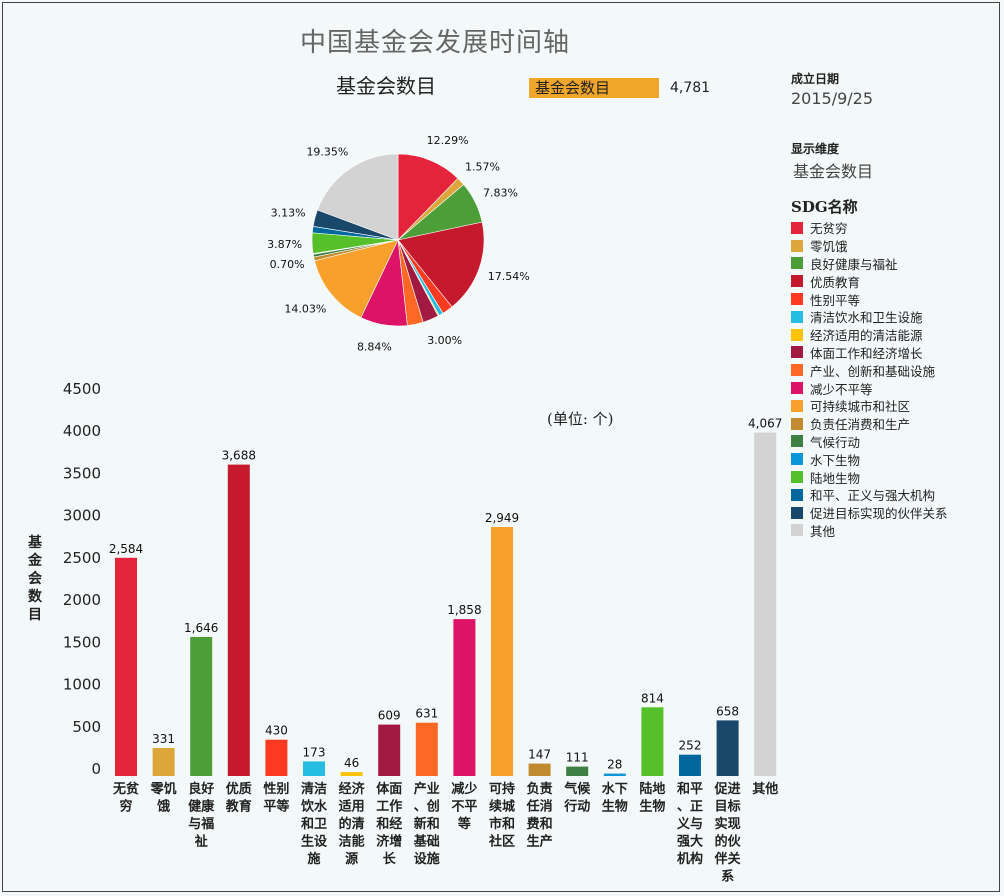  Describe the element at coordinates (869, 370) in the screenshot. I see `legend-item: 产业、创新和基础设施` at that location.